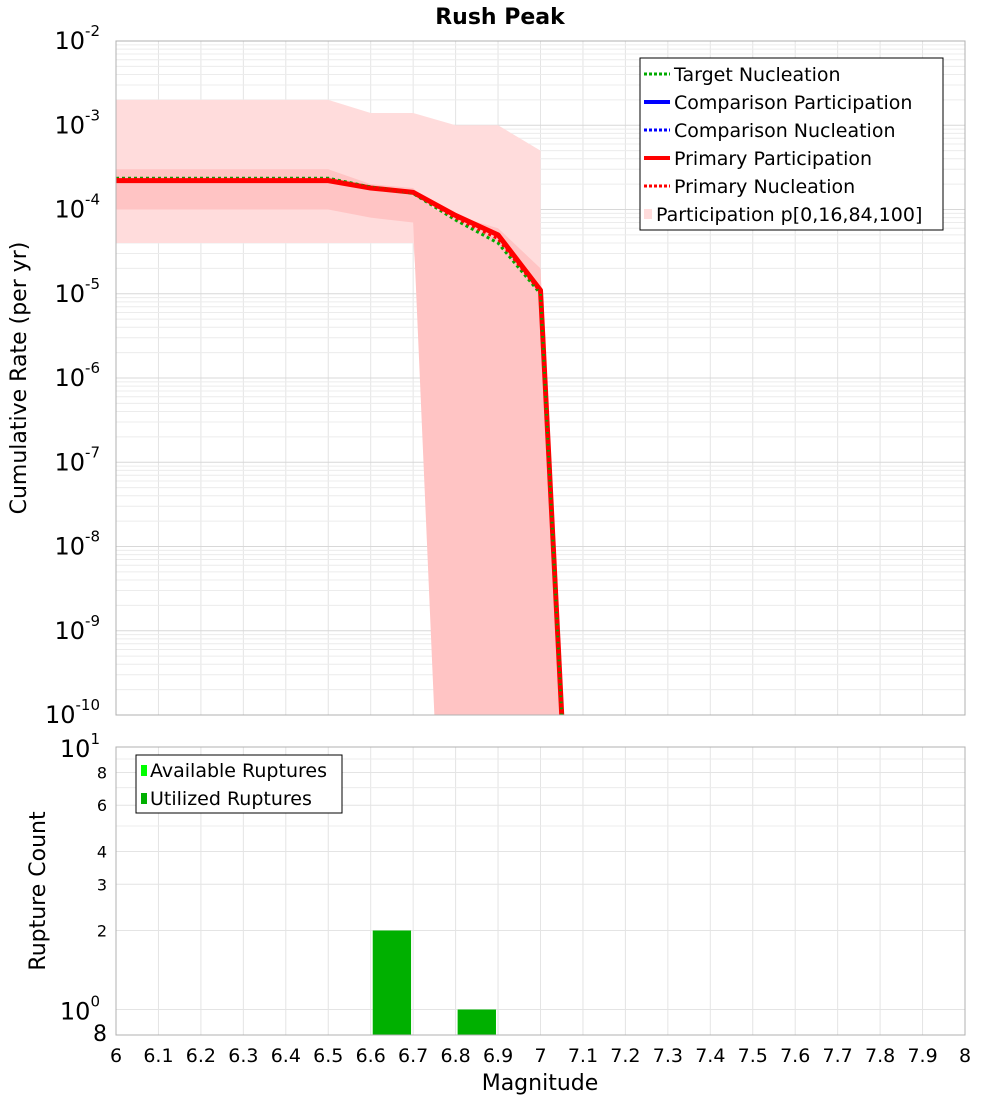 Image resolution: width=1000 pixels, height=1104 pixels. Describe the element at coordinates (92, 452) in the screenshot. I see `top-y-tick-exp: -7` at that location.